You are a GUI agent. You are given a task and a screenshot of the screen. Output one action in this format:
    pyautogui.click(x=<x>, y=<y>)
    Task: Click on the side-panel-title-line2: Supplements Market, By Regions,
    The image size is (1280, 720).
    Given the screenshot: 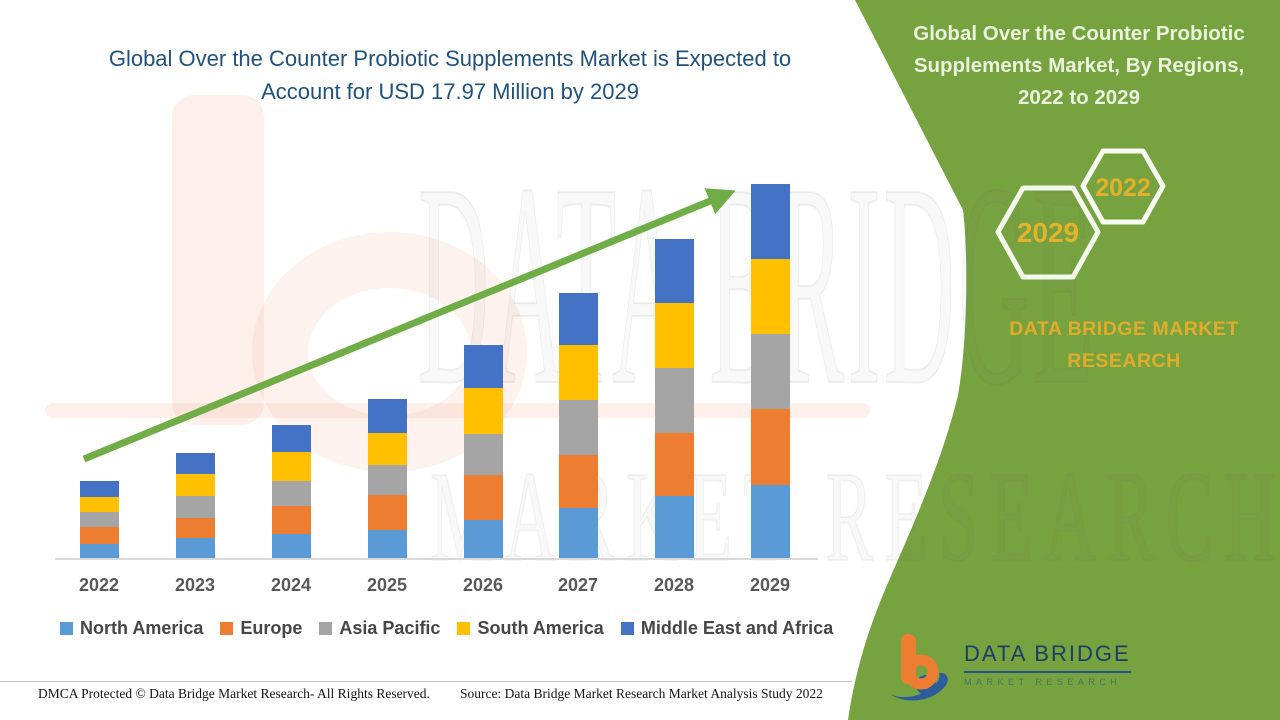 What is the action you would take?
    pyautogui.click(x=1079, y=65)
    